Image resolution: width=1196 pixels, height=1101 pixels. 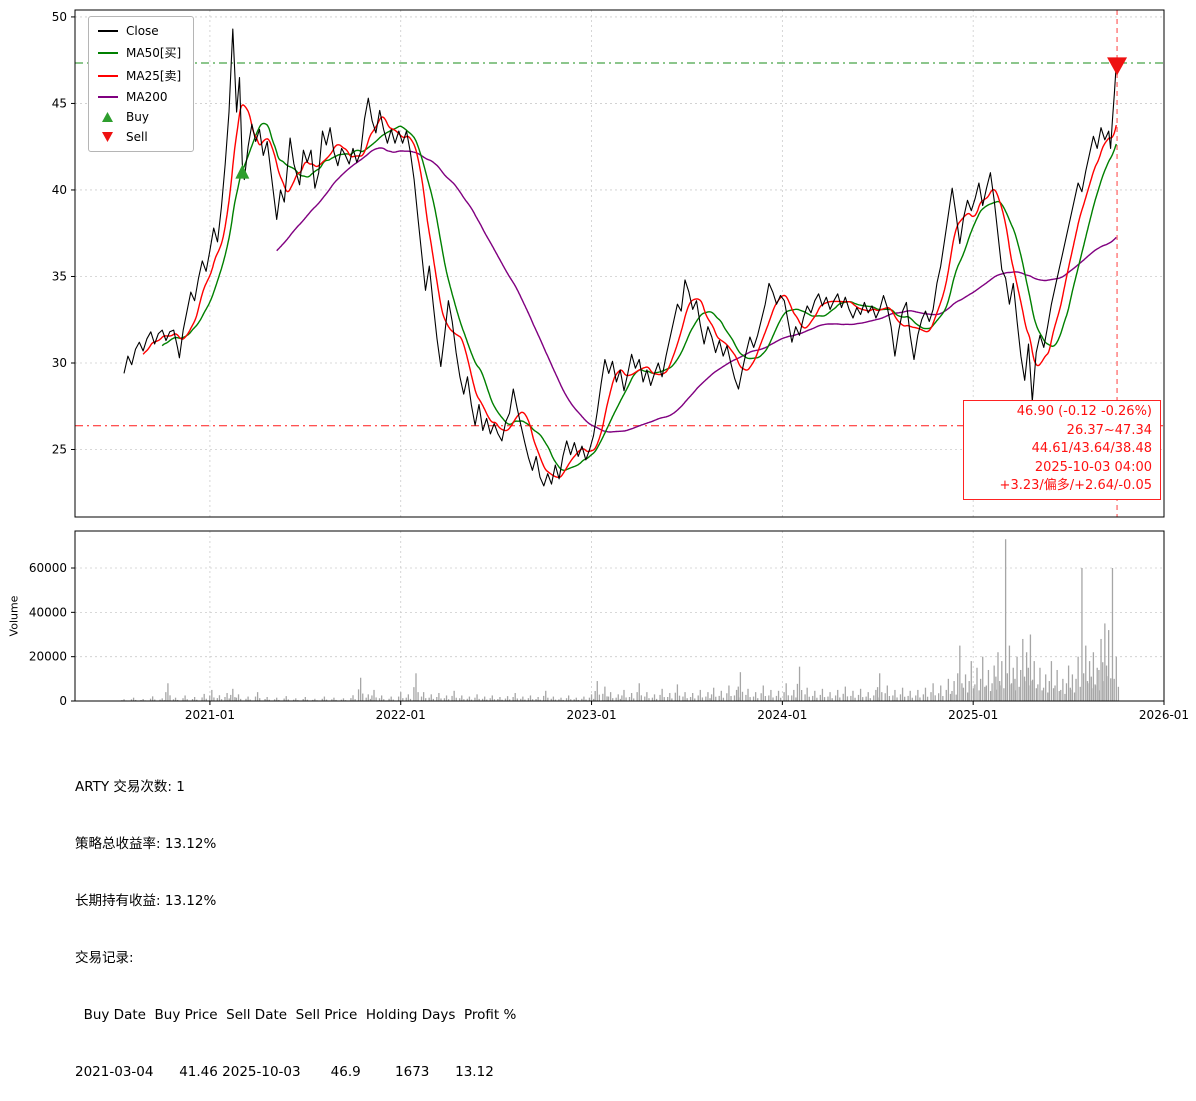 What do you see at coordinates (48, 657) in the screenshot?
I see `volume-tick-label: 20000` at bounding box center [48, 657].